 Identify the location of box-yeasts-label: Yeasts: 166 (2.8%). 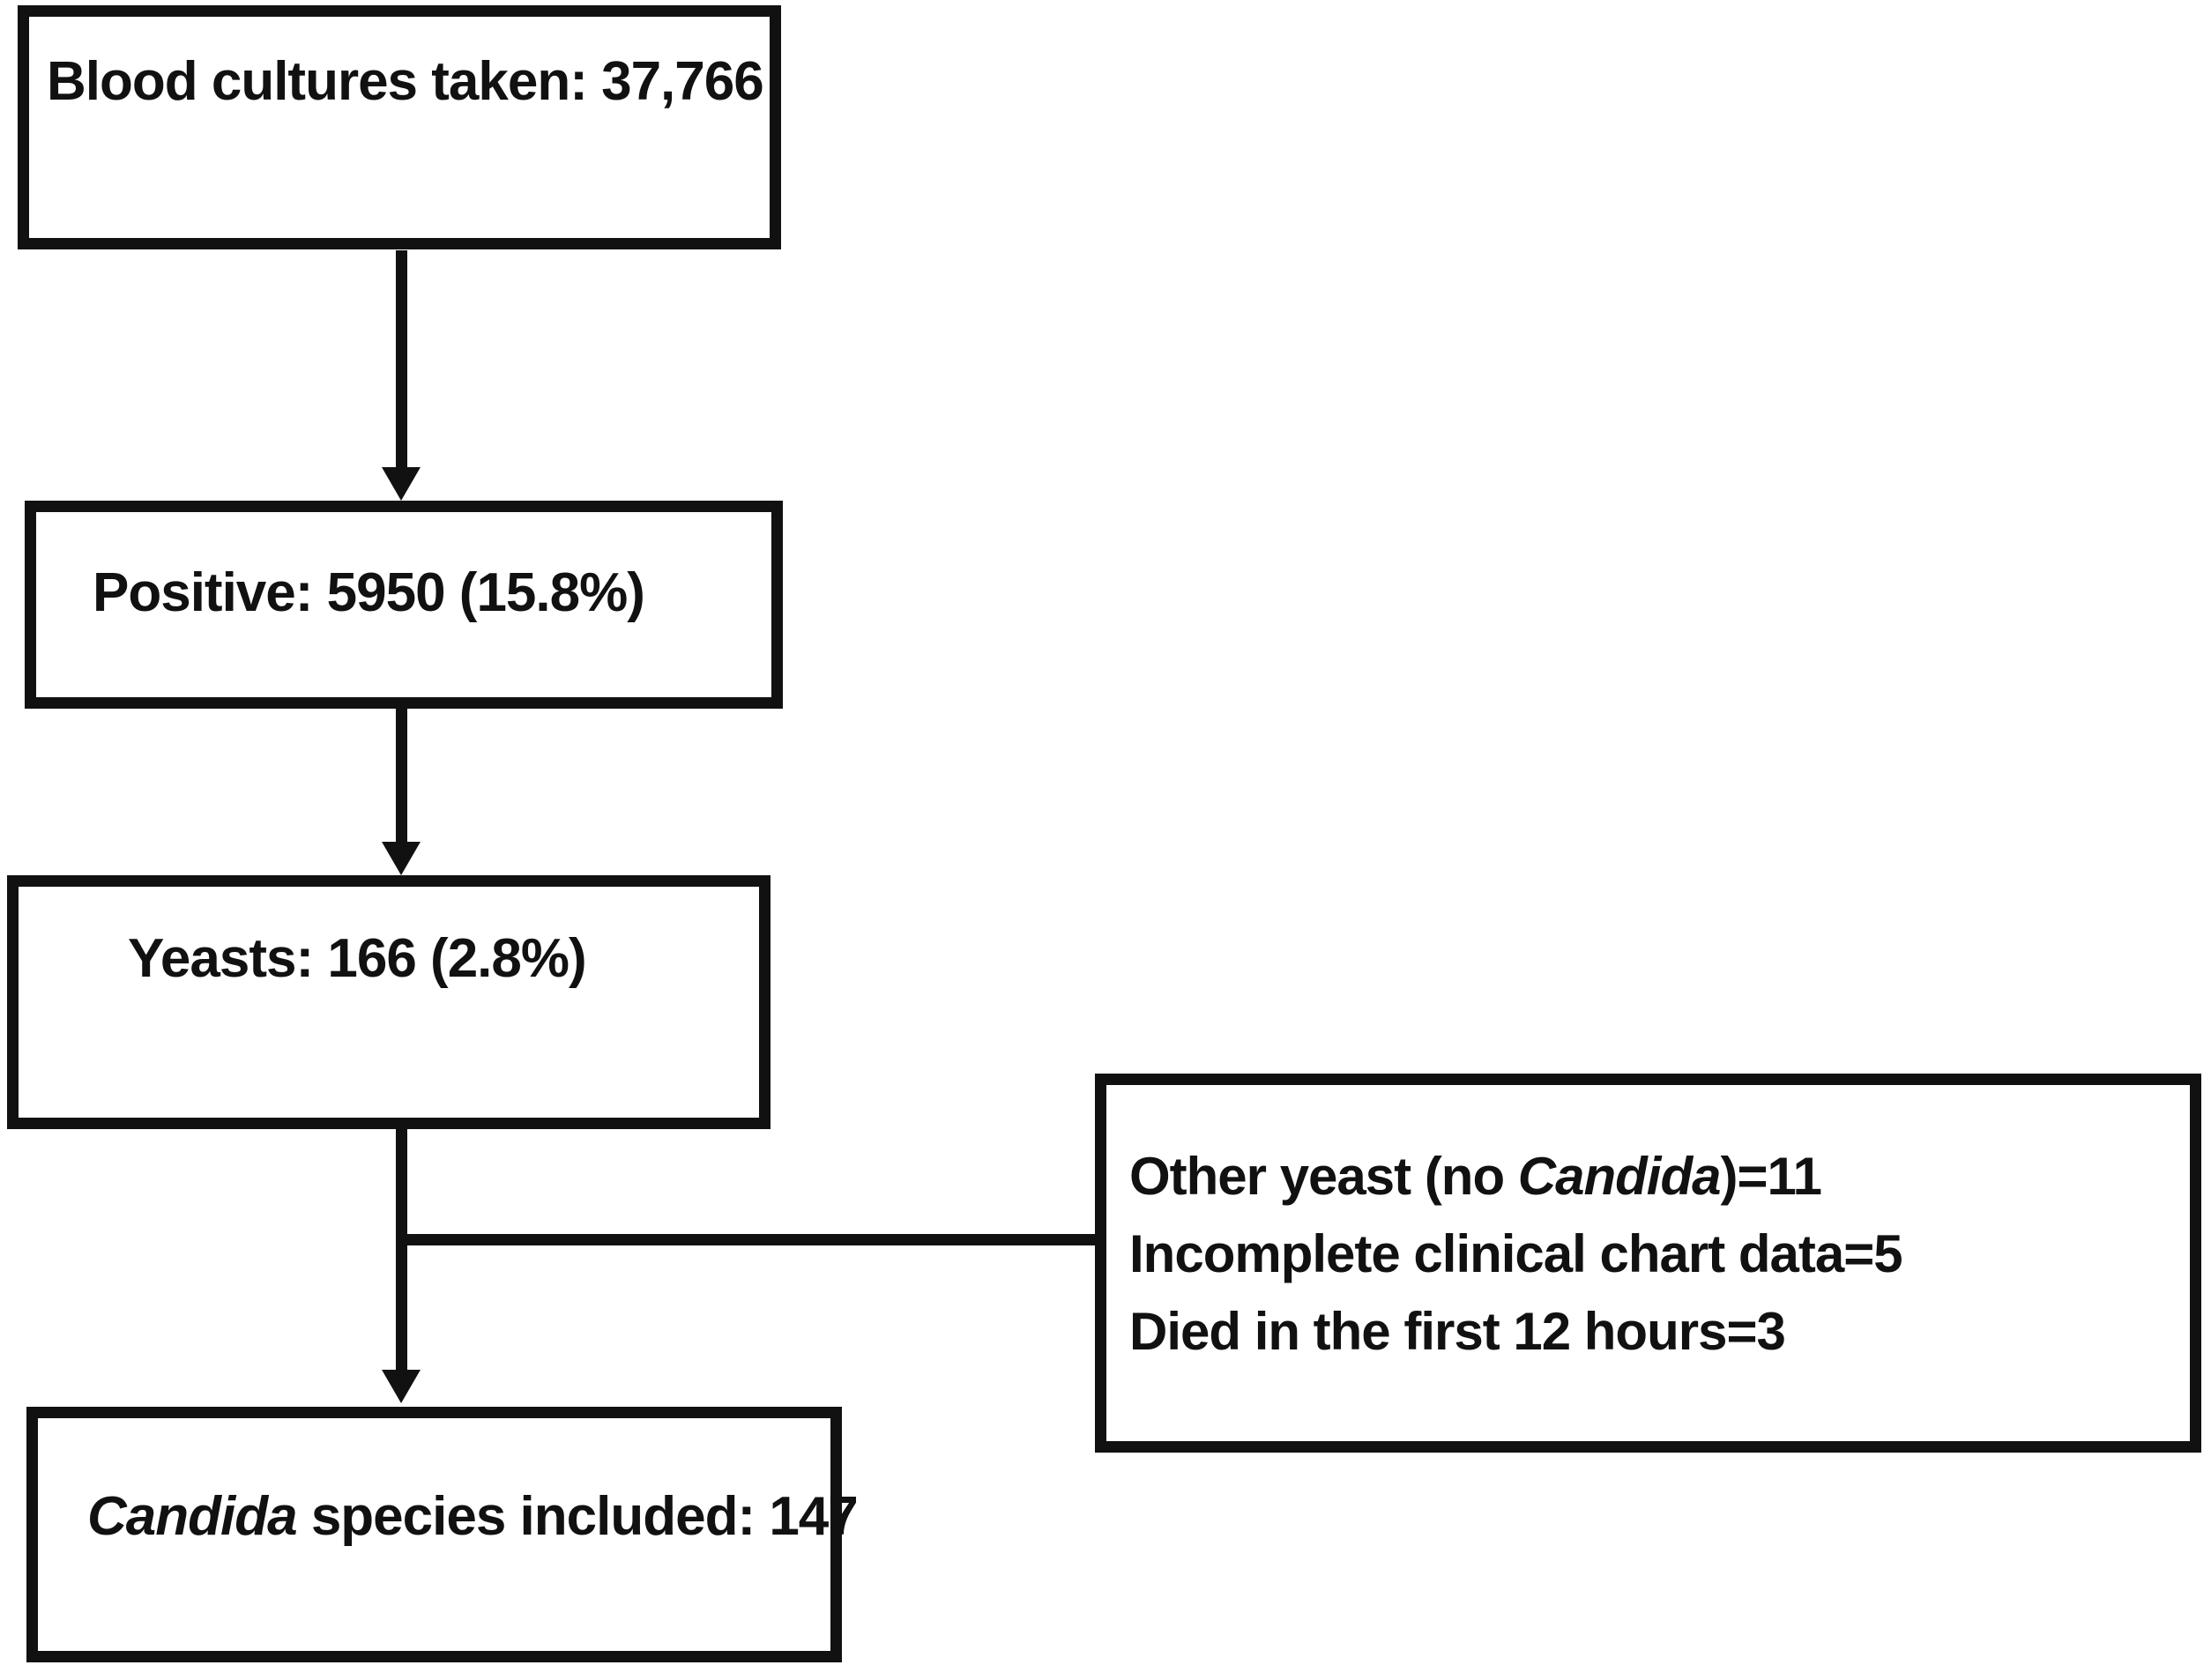
(357, 958).